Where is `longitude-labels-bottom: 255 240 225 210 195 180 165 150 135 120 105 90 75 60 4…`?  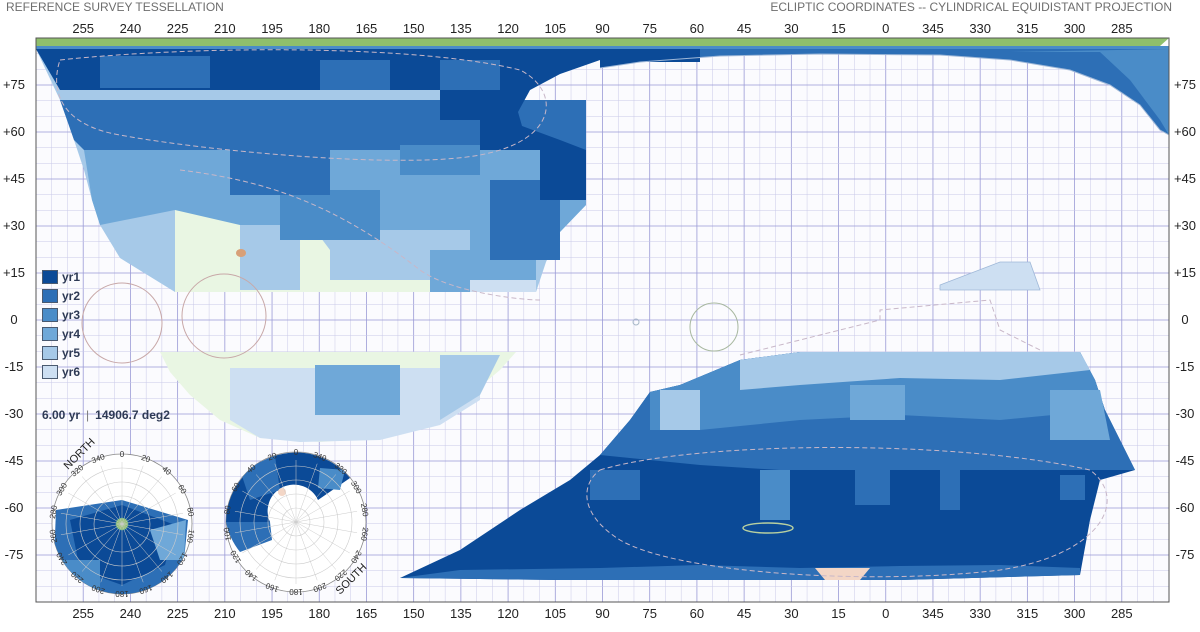
longitude-labels-bottom: 255 240 225 210 195 180 165 150 135 120 105 90 75 60 4… is located at coordinates (602, 613).